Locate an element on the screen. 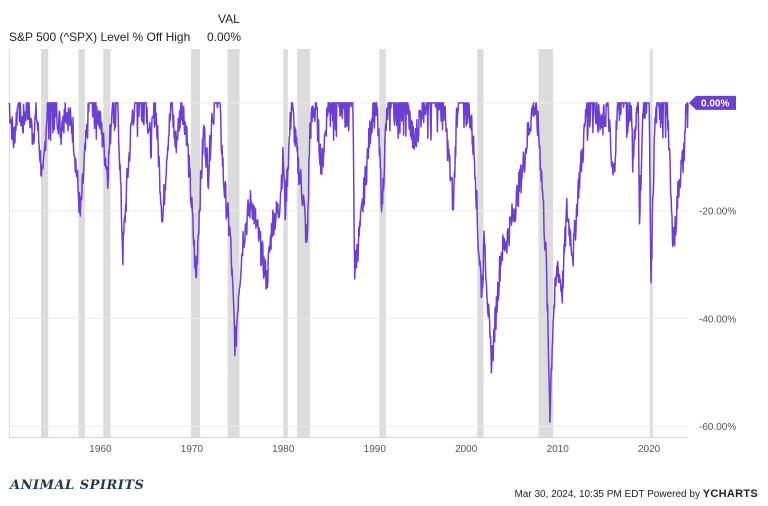  y-tick-label: -60.00% is located at coordinates (717, 427).